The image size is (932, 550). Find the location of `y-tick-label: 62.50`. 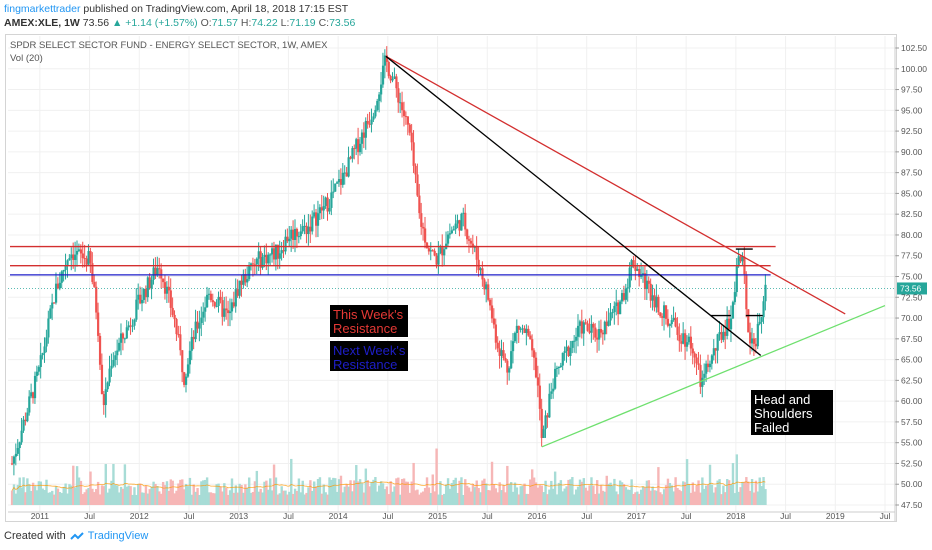

y-tick-label: 62.50 is located at coordinates (912, 380).